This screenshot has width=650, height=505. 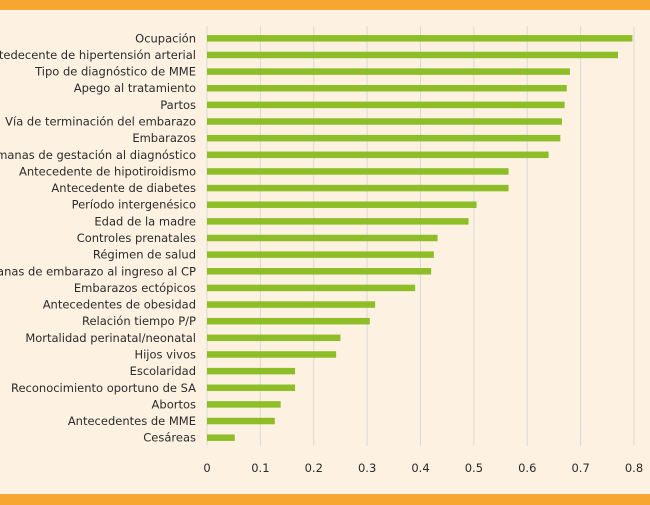 What do you see at coordinates (144, 255) in the screenshot?
I see `category-label-13: Régimen de salud` at bounding box center [144, 255].